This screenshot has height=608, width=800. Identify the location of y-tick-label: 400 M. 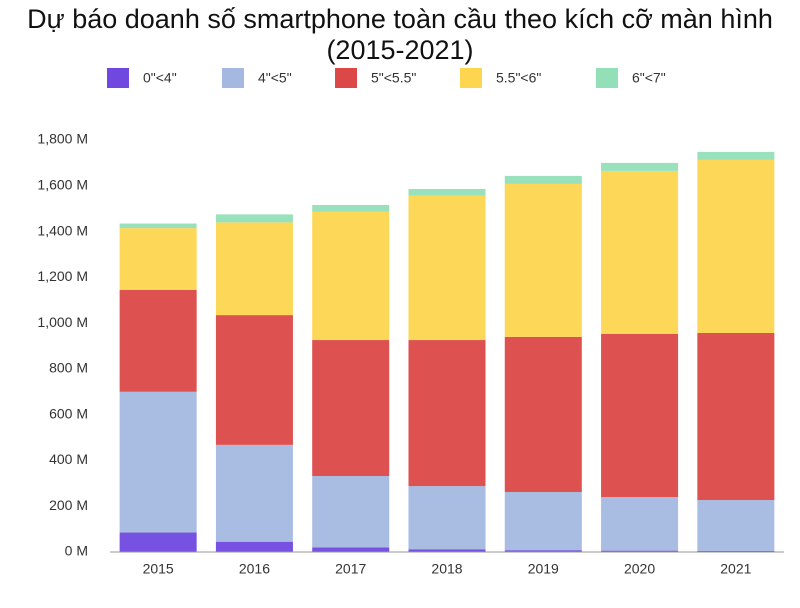
(68, 459).